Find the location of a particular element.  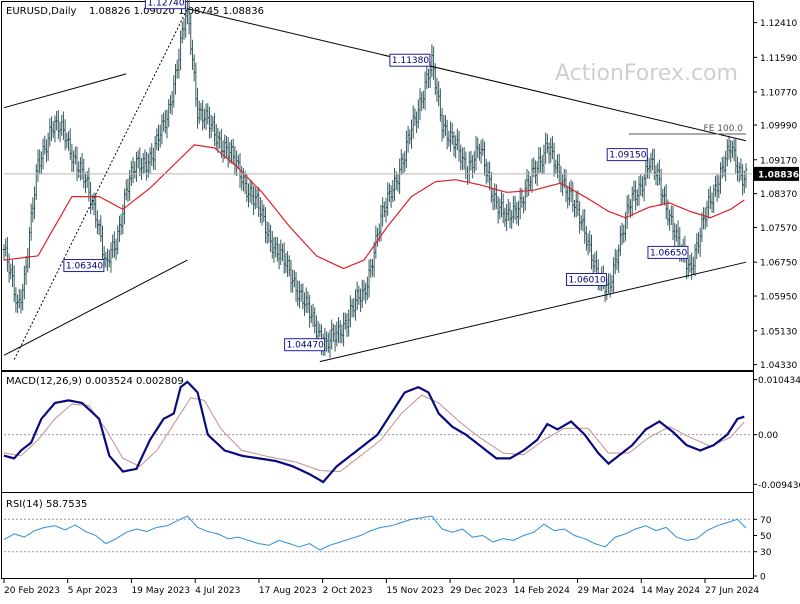

rsi-tick-label: 0 is located at coordinates (763, 578).